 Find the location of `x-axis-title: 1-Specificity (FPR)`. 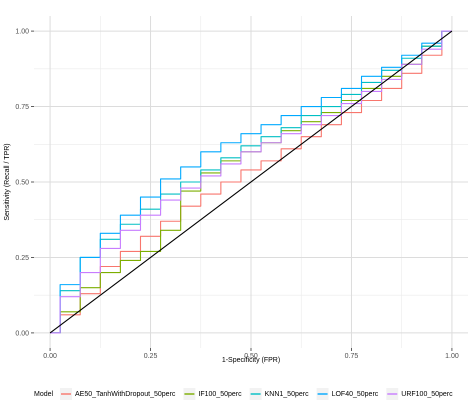

x-axis-title: 1-Specificity (FPR) is located at coordinates (251, 360).